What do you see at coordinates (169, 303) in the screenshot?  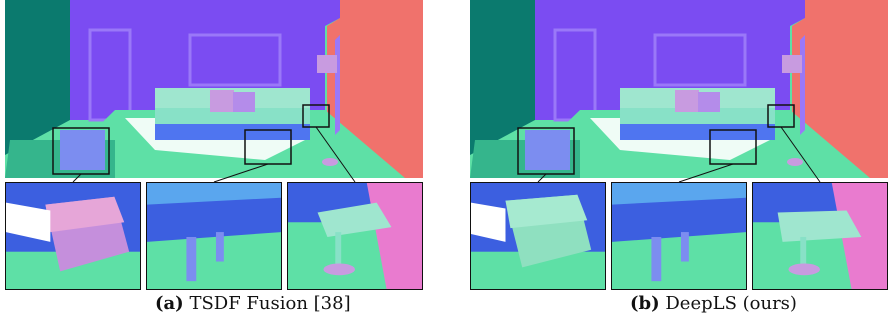 I see `caption-a-label: (a)` at bounding box center [169, 303].